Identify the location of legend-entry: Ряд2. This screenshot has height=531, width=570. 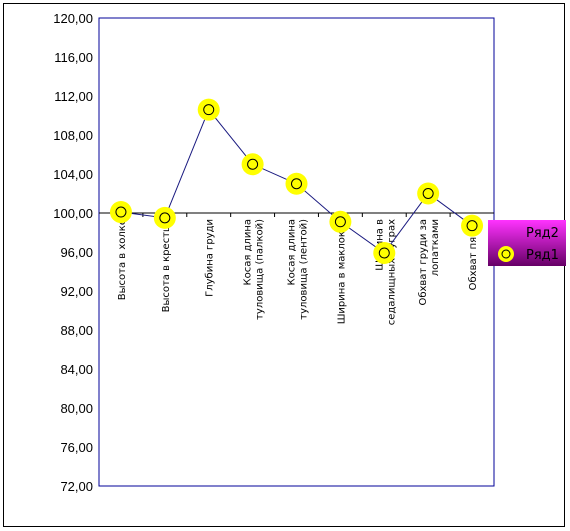
(542, 233).